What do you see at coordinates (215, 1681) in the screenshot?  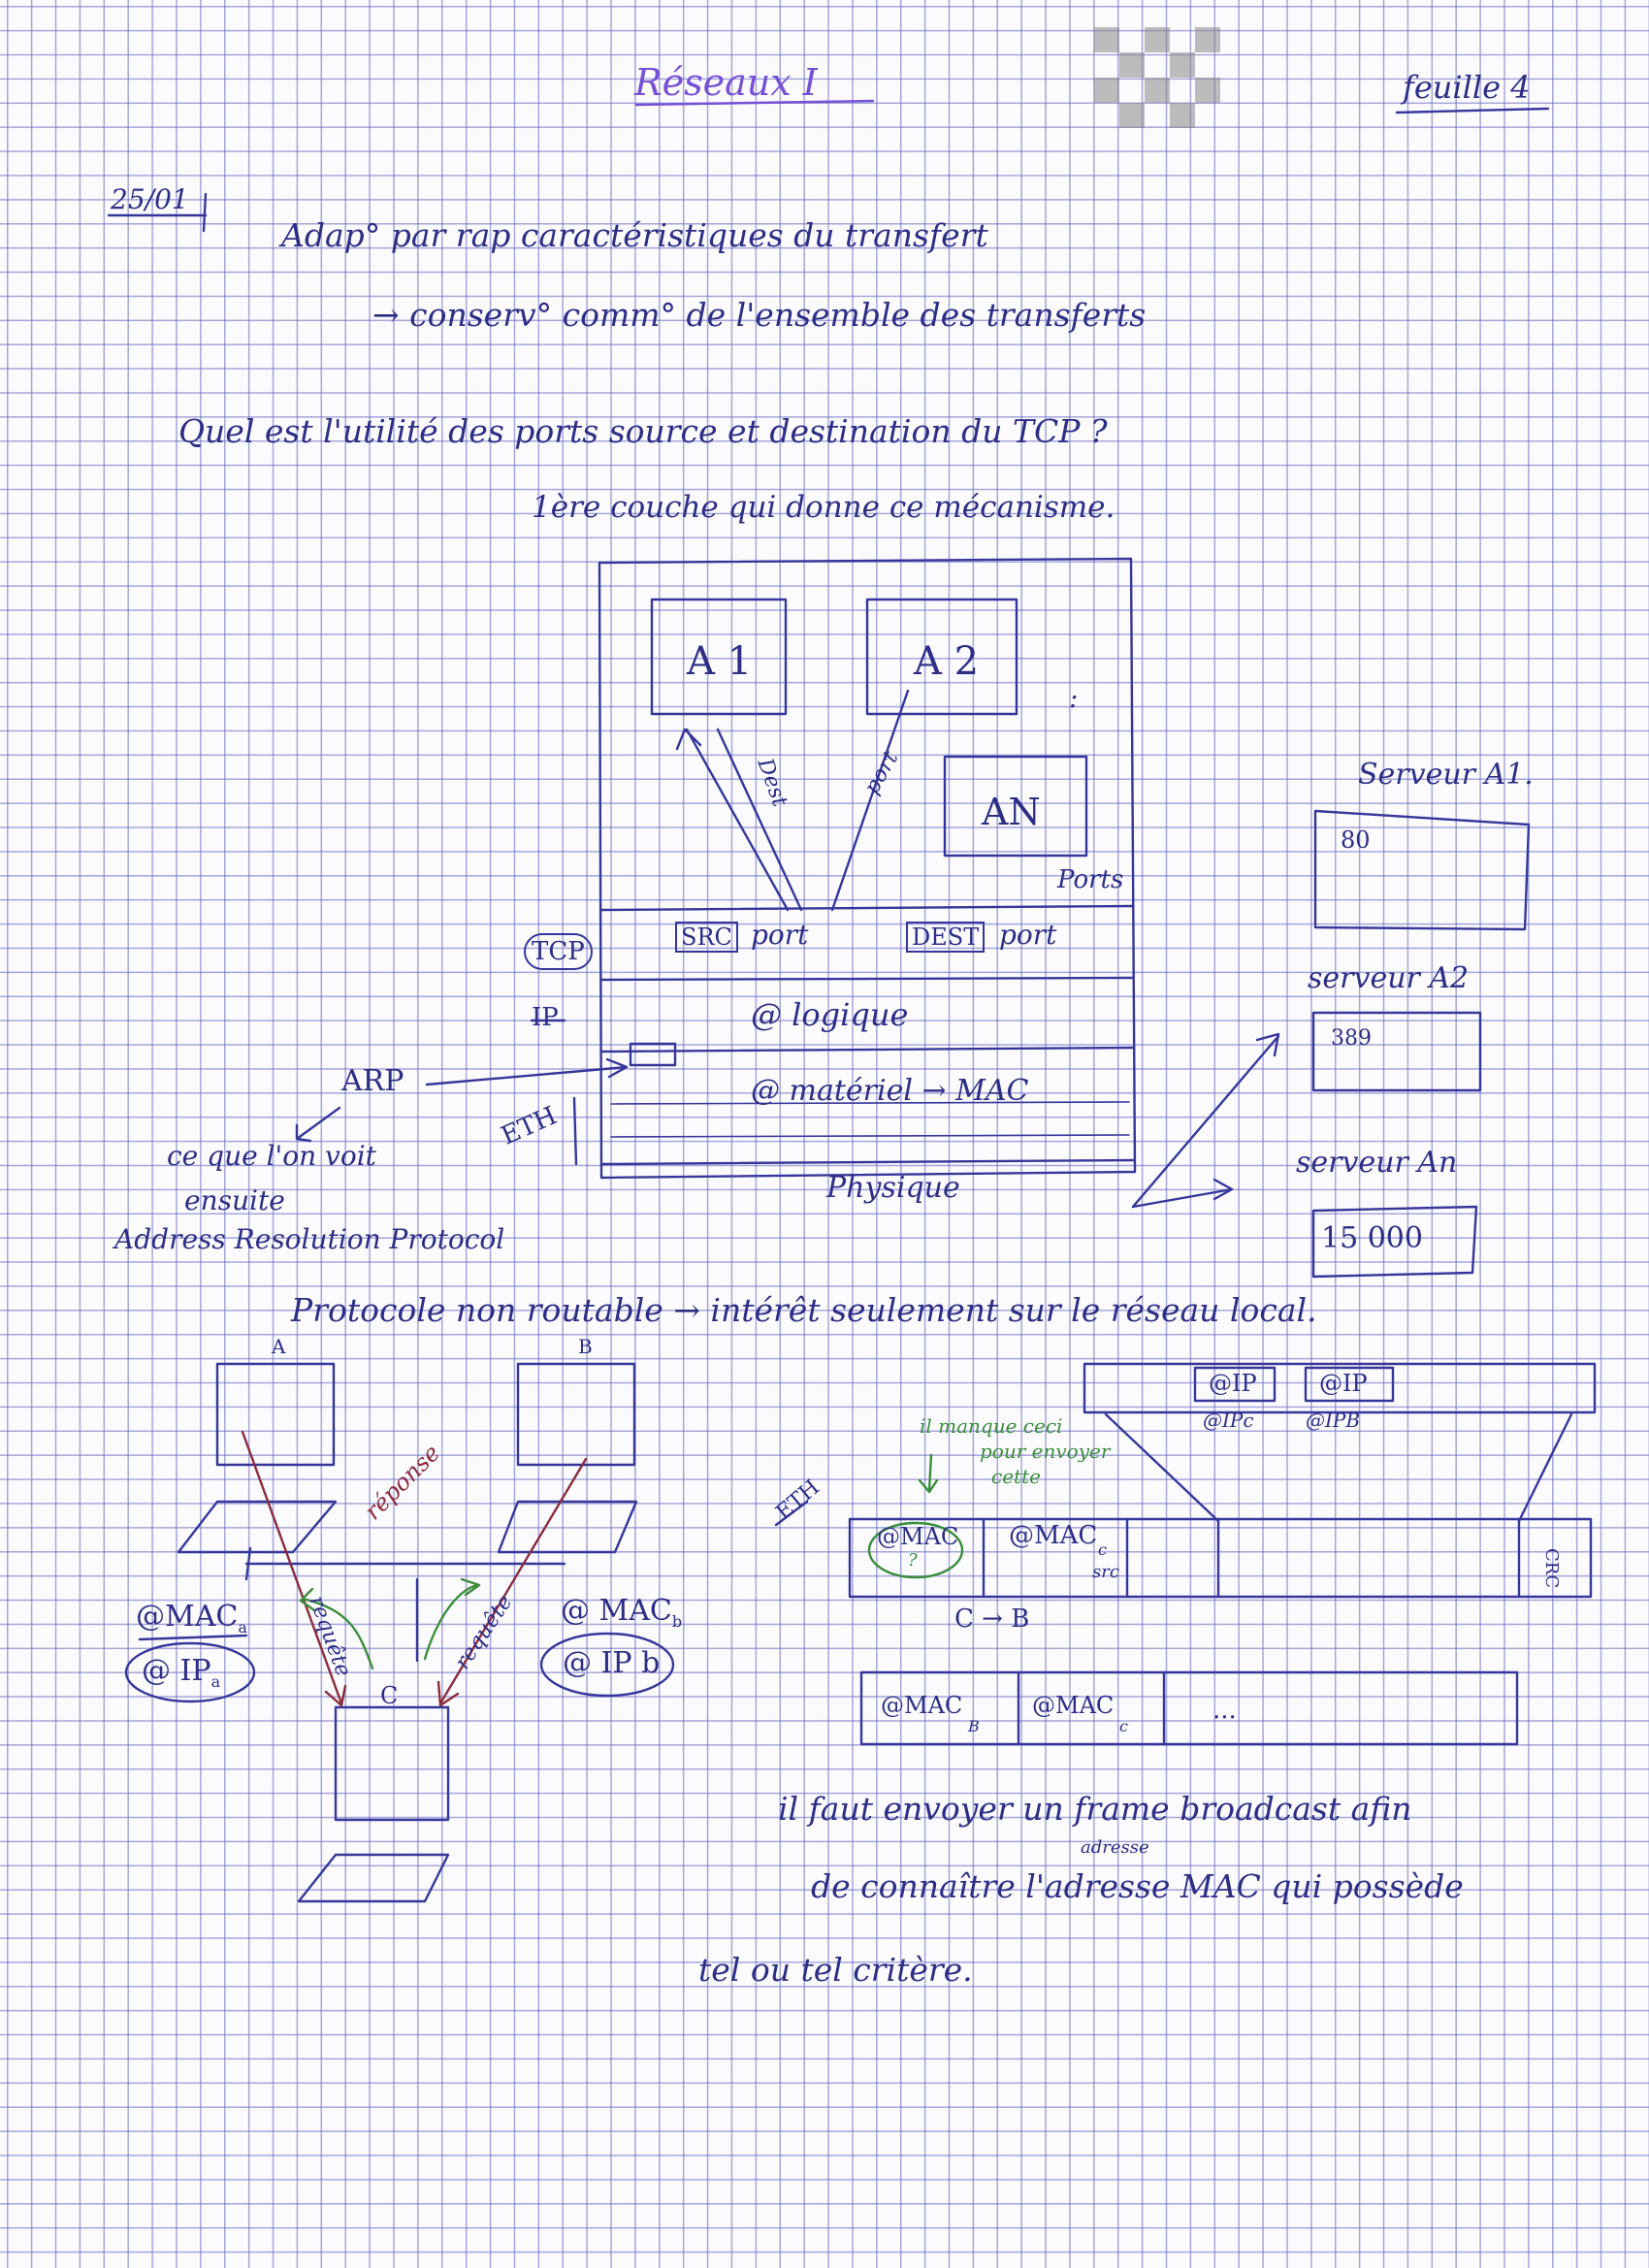 I see `ip-a-sub: a` at bounding box center [215, 1681].